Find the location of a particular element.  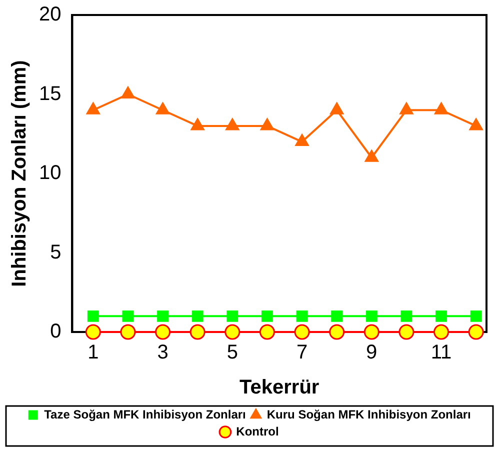

y-axis-title: Inhibisyon Zonları (mm) is located at coordinates (19, 173).